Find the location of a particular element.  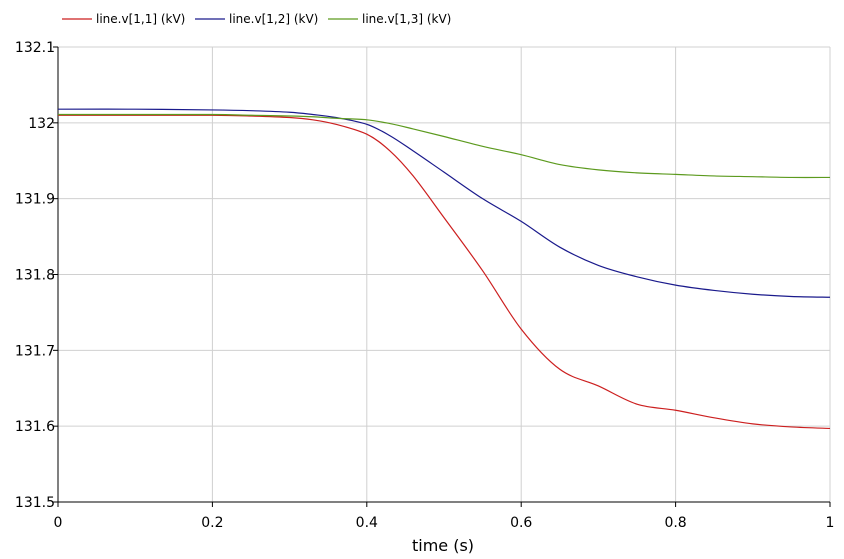

x-tick-label: 0.8 is located at coordinates (675, 523).